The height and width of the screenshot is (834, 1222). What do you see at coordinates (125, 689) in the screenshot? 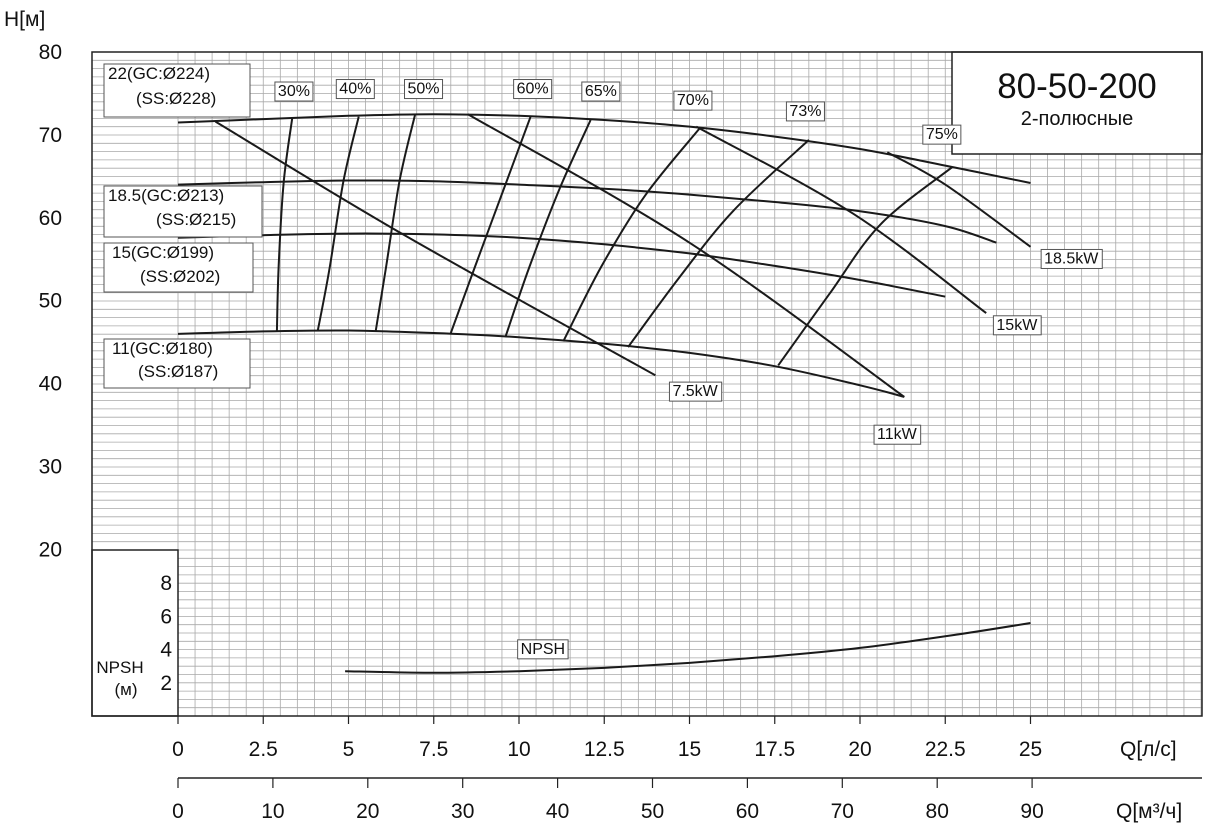
I see `npsh-axis-title-line2: (м)` at bounding box center [125, 689].